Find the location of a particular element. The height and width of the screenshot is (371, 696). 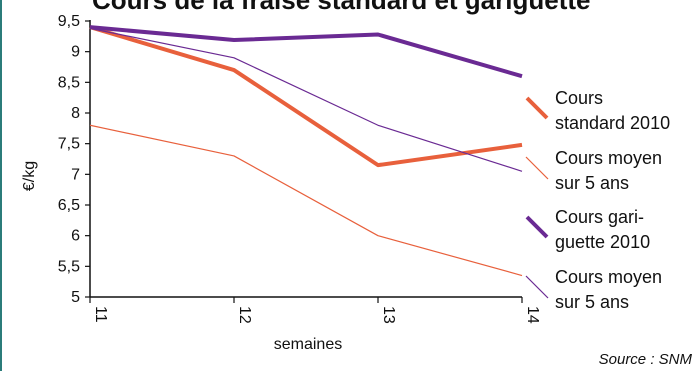

x-axis-label: semaines is located at coordinates (308, 344).